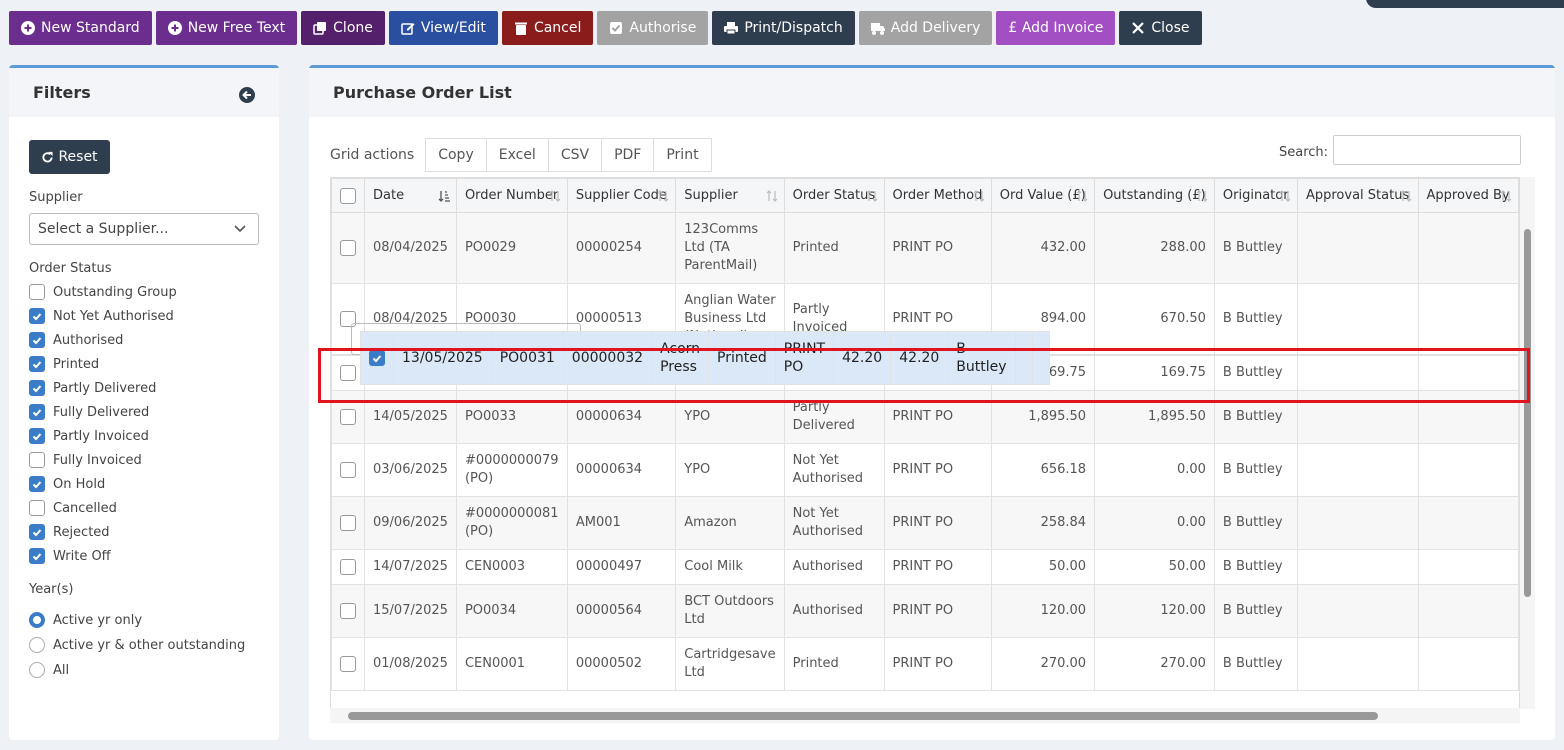 This screenshot has height=750, width=1564. Describe the element at coordinates (101, 316) in the screenshot. I see `status-option: Not Yet Authorised` at that location.